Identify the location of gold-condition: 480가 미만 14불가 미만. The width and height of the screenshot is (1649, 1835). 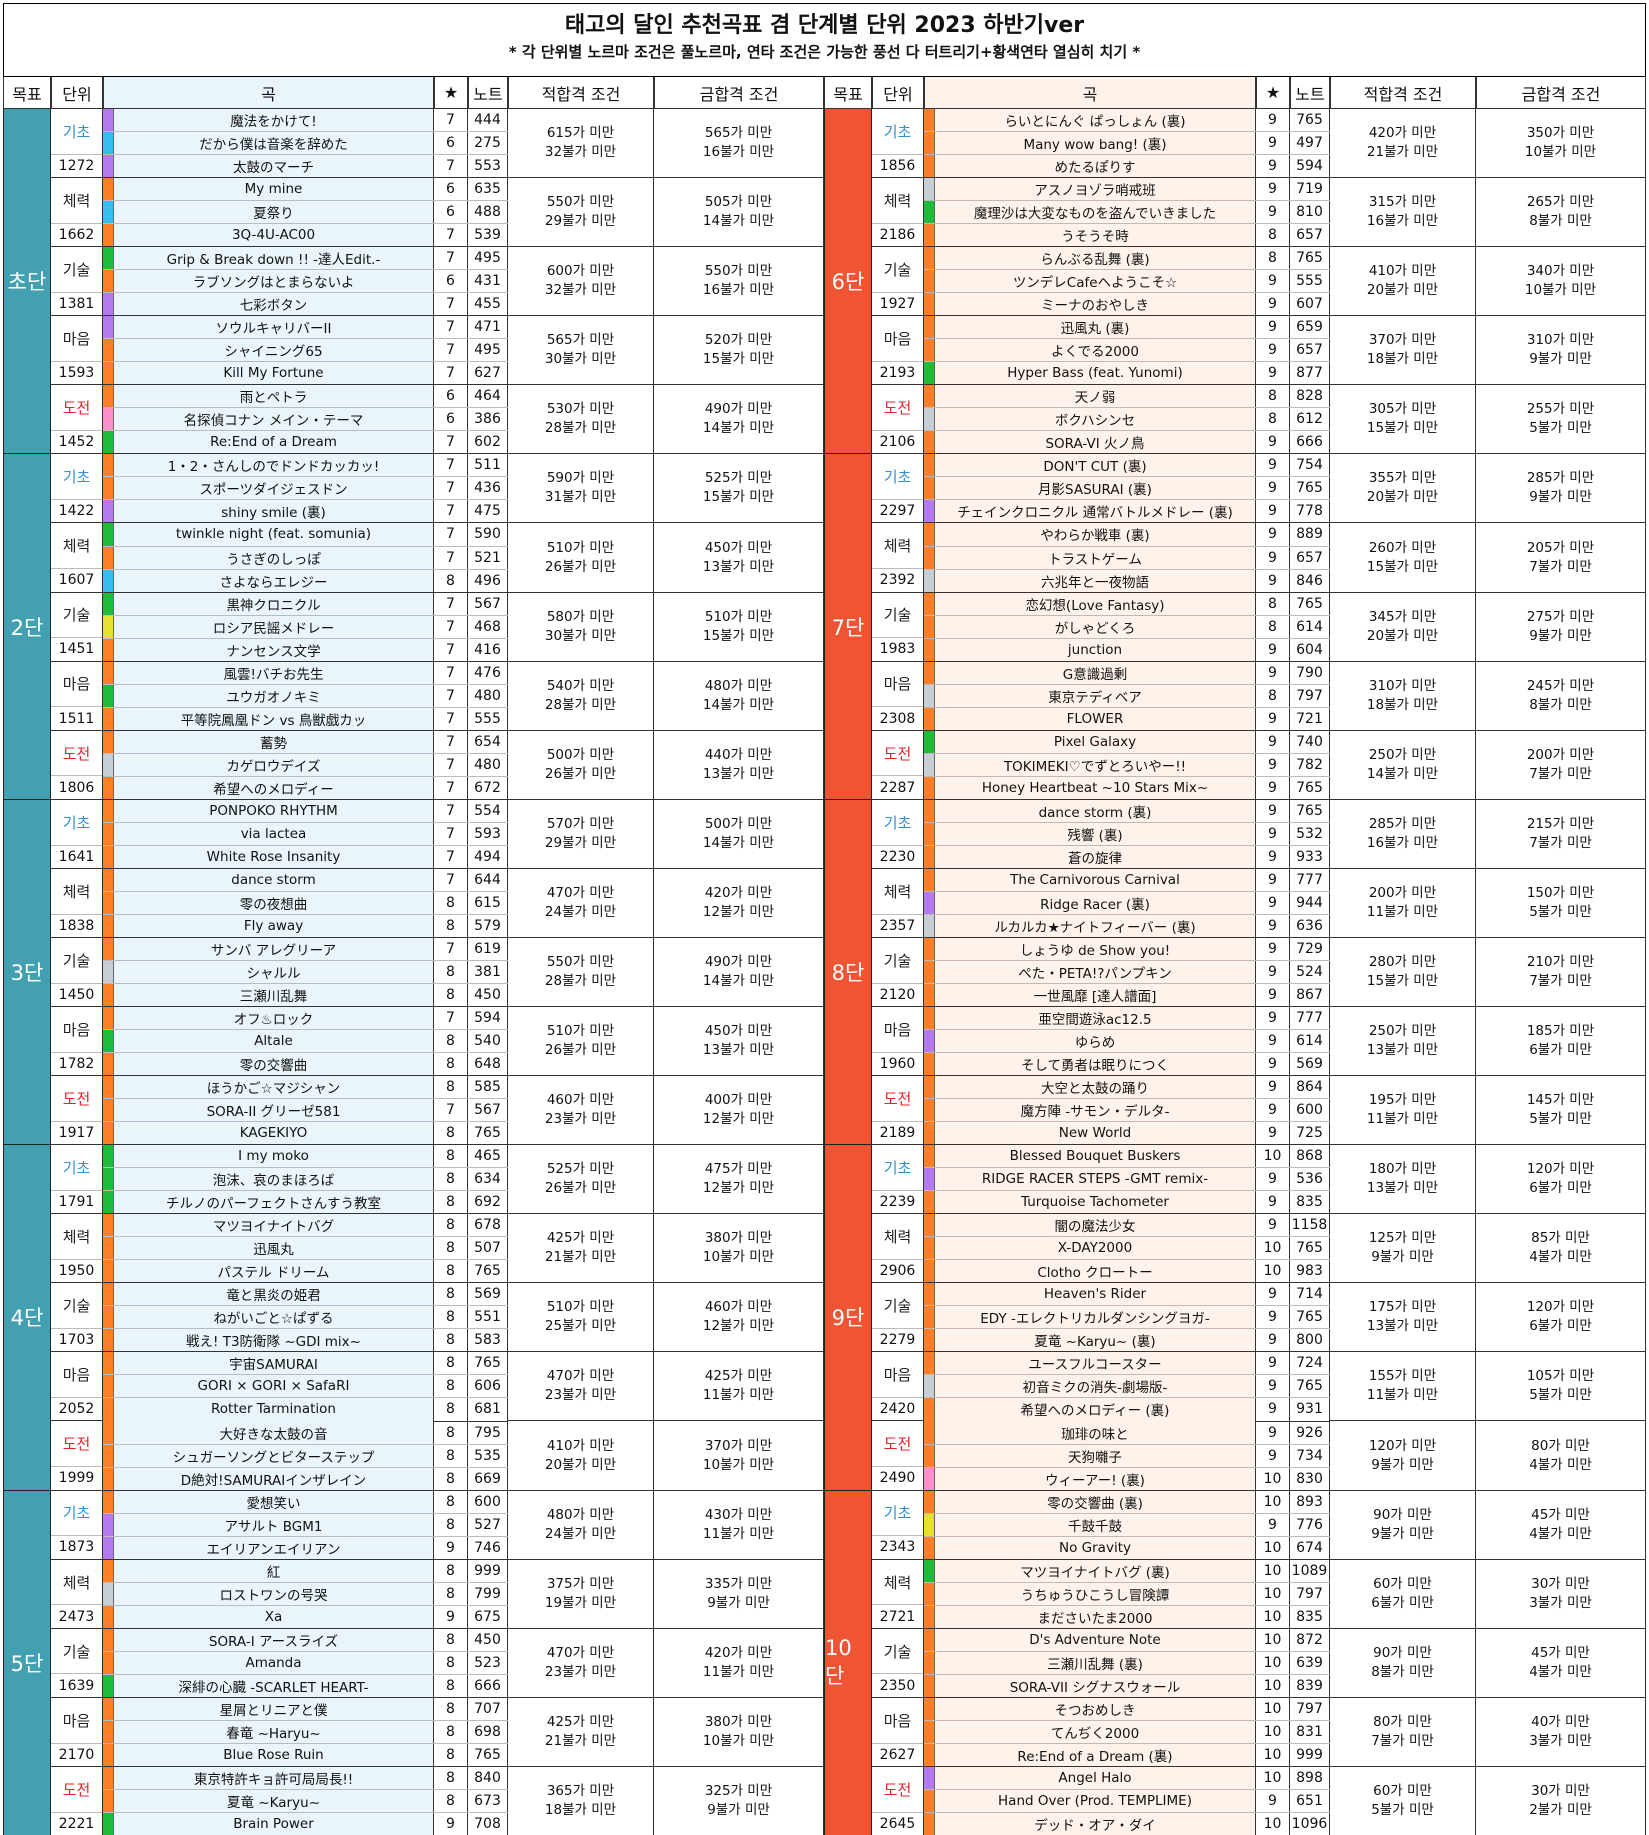
(739, 696).